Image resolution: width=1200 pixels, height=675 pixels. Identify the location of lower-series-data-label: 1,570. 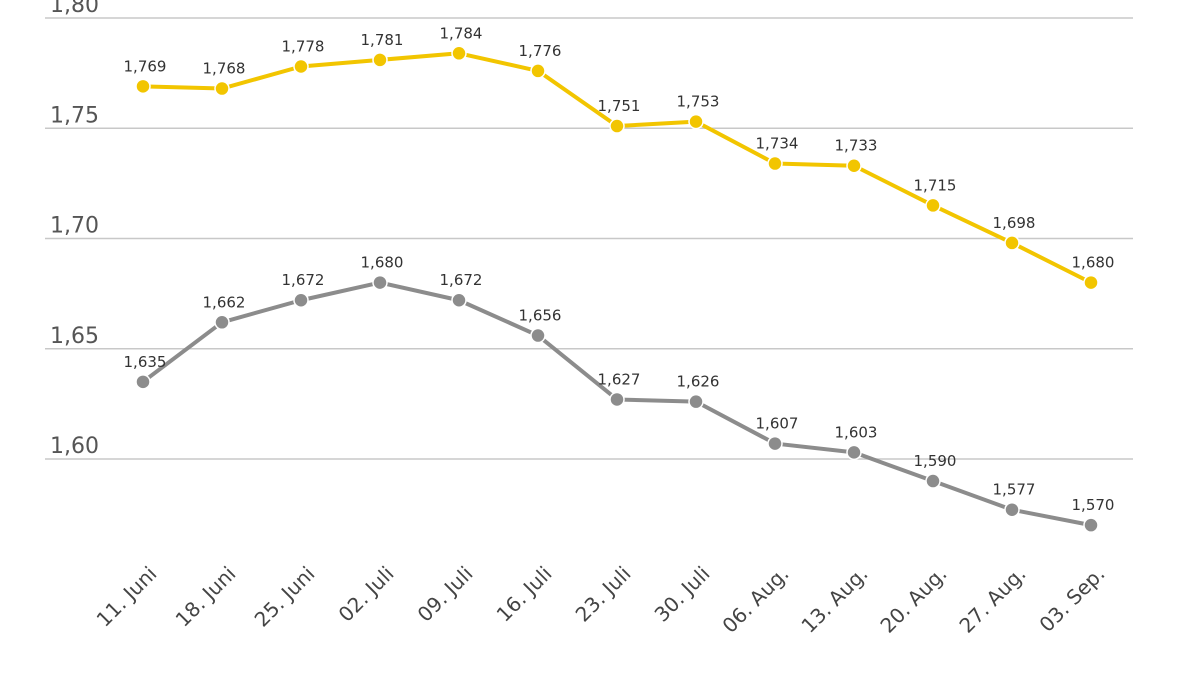
(1093, 505).